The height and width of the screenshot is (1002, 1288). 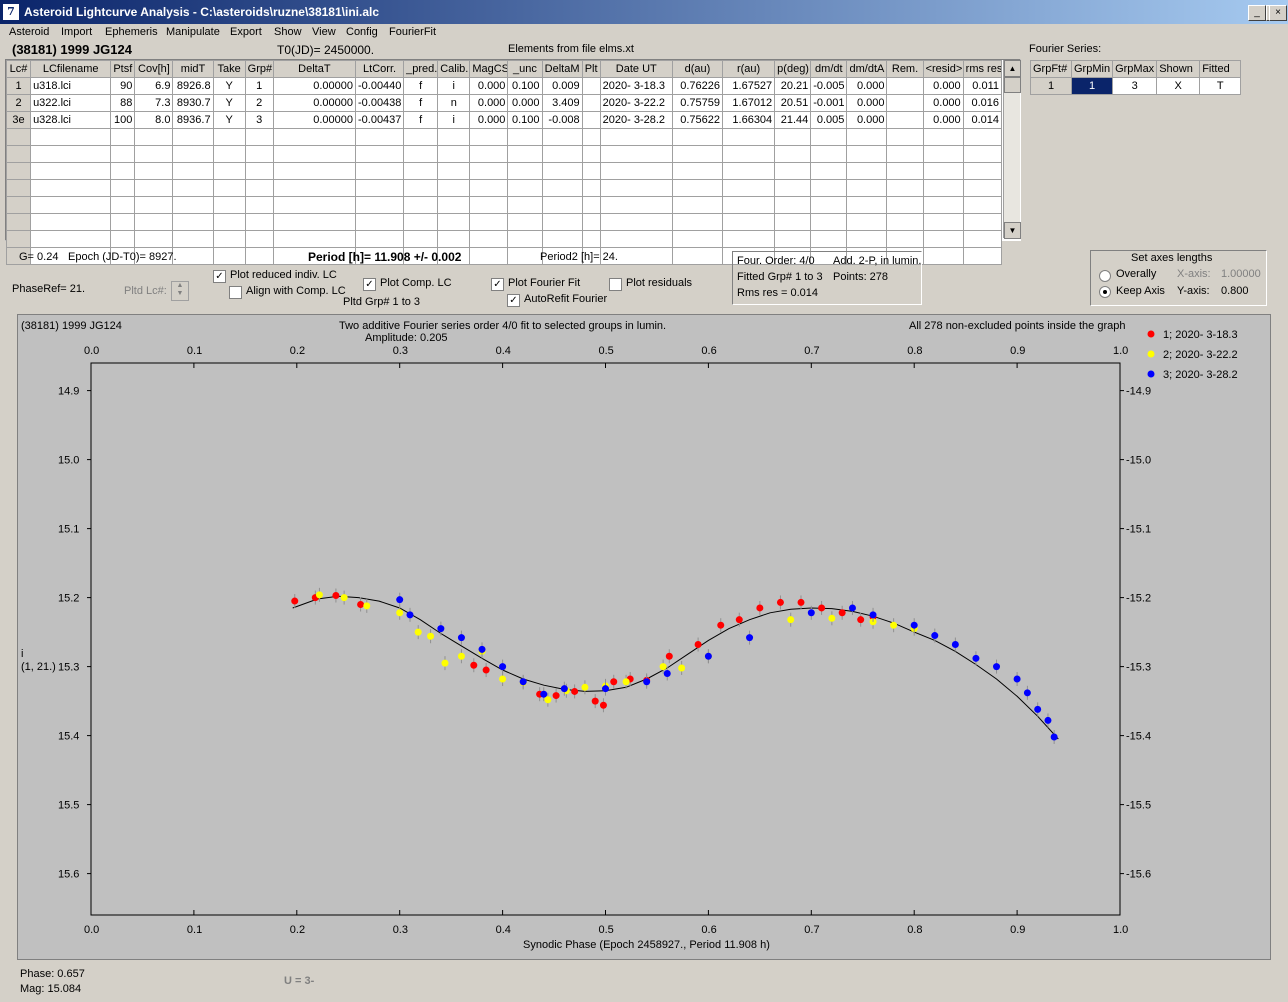 I want to click on table-cell: 7.3, so click(x=154, y=103).